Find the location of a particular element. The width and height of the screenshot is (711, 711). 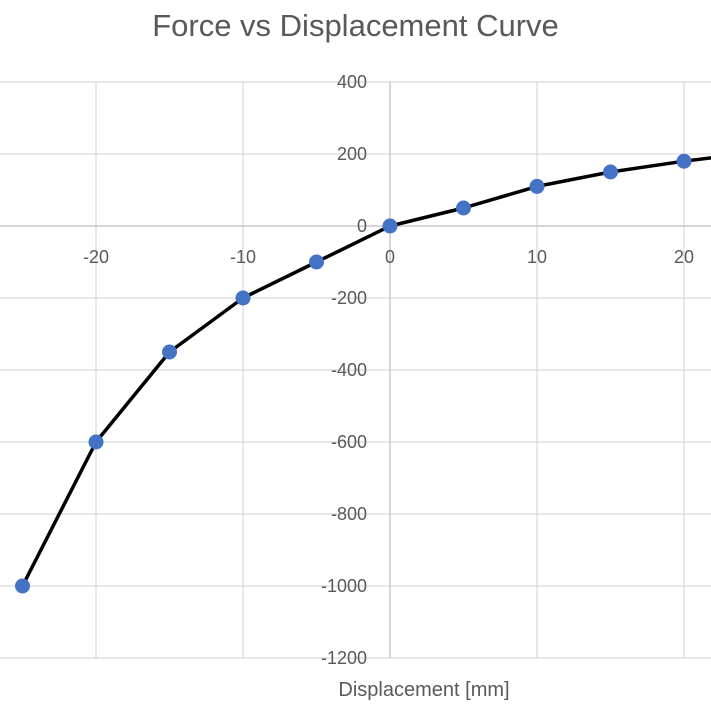

y-tick-label: 400 is located at coordinates (352, 82).